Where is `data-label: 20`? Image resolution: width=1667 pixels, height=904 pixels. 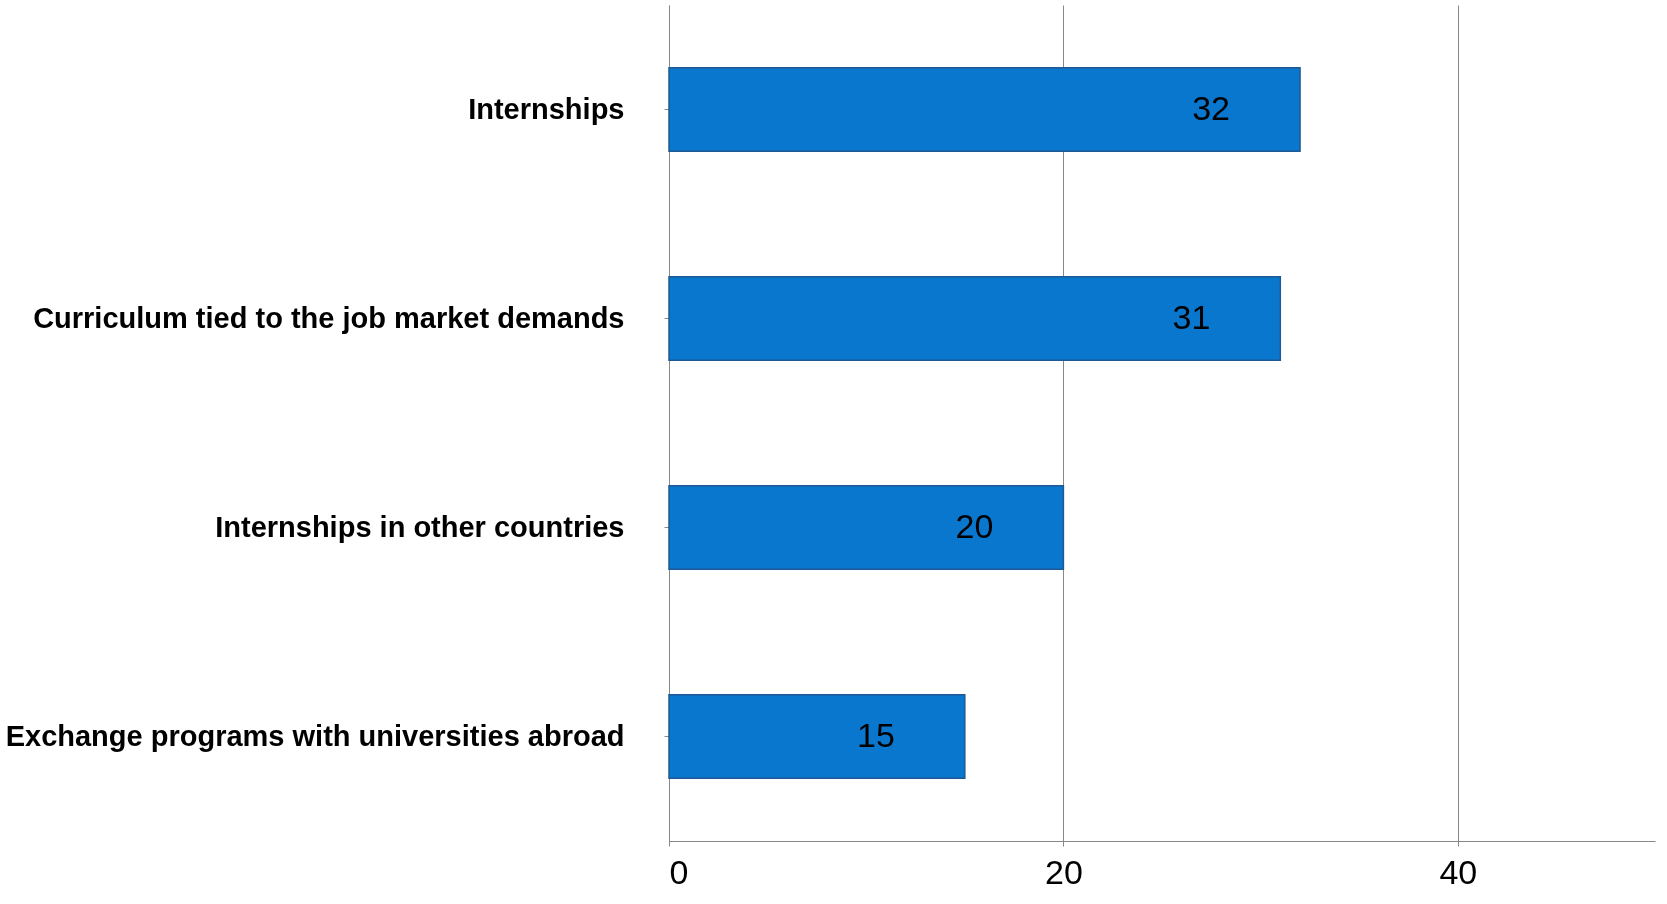
data-label: 20 is located at coordinates (974, 525).